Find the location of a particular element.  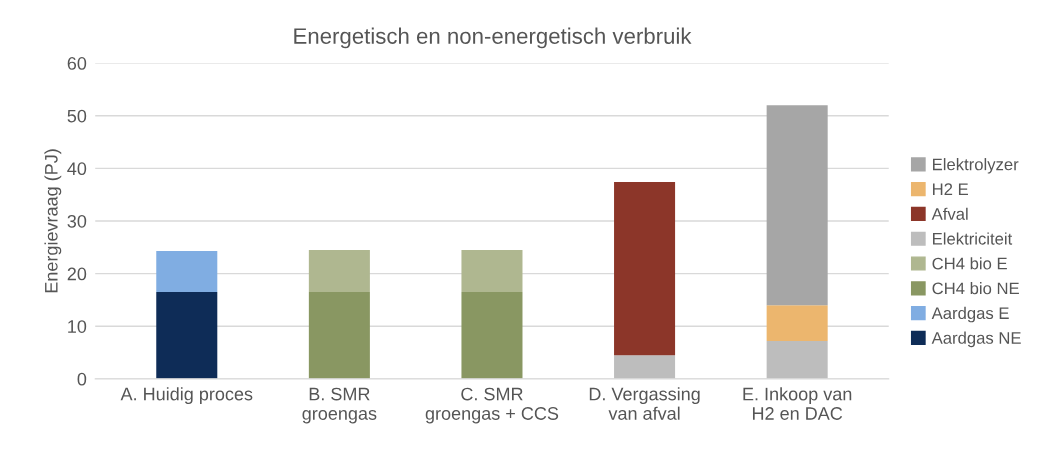

y-tick-label: 30 is located at coordinates (77, 221).